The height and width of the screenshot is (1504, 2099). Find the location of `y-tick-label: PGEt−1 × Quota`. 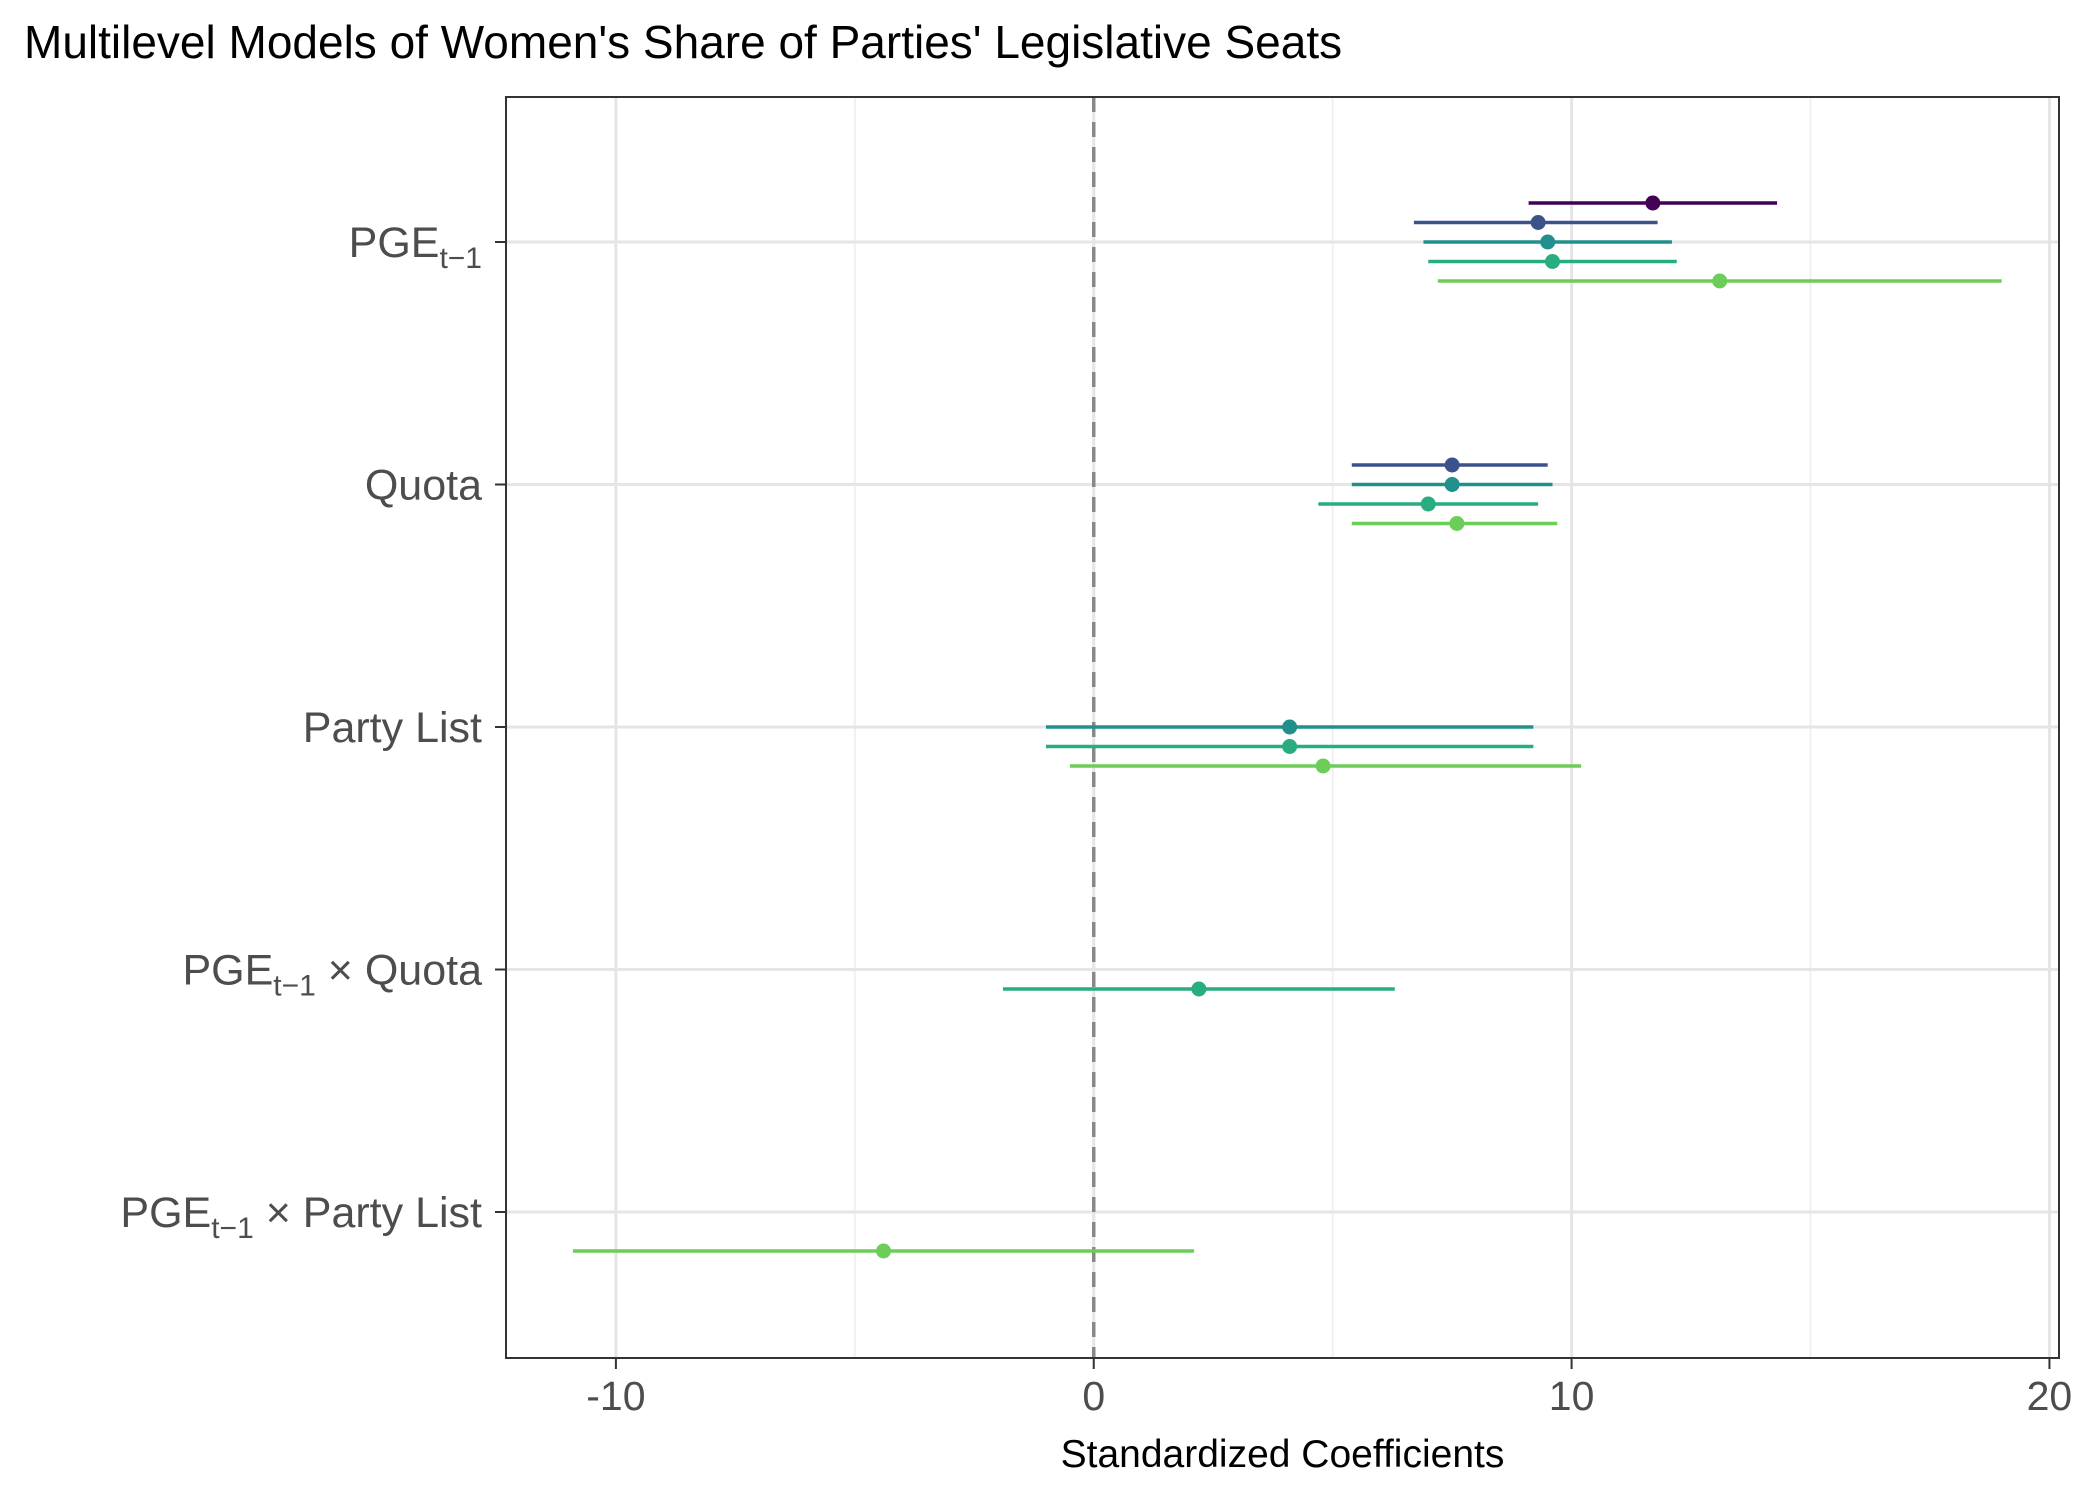

y-tick-label: PGEt−1 × Quota is located at coordinates (332, 975).